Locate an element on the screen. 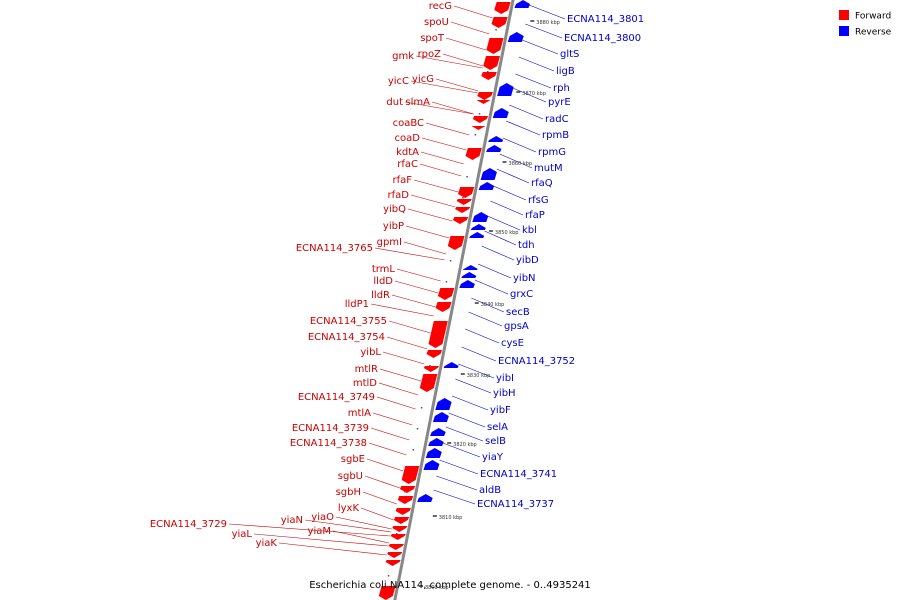 This screenshot has height=600, width=900. genome-axis-line is located at coordinates (454, 300).